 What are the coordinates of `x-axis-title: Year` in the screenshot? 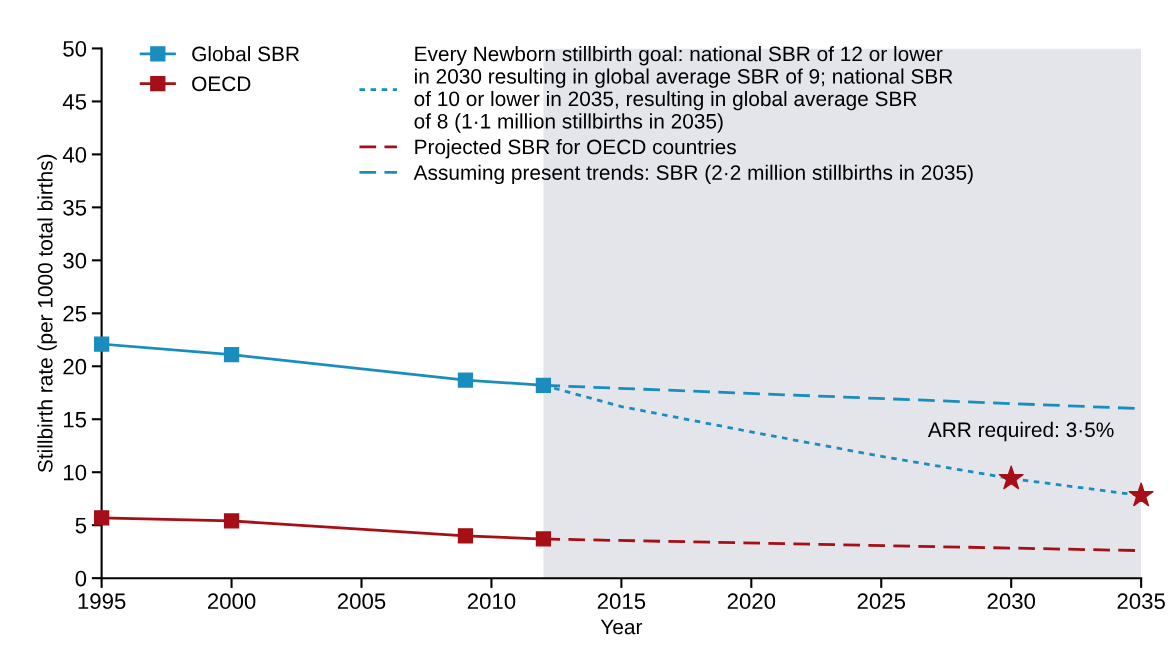 It's located at (621, 627).